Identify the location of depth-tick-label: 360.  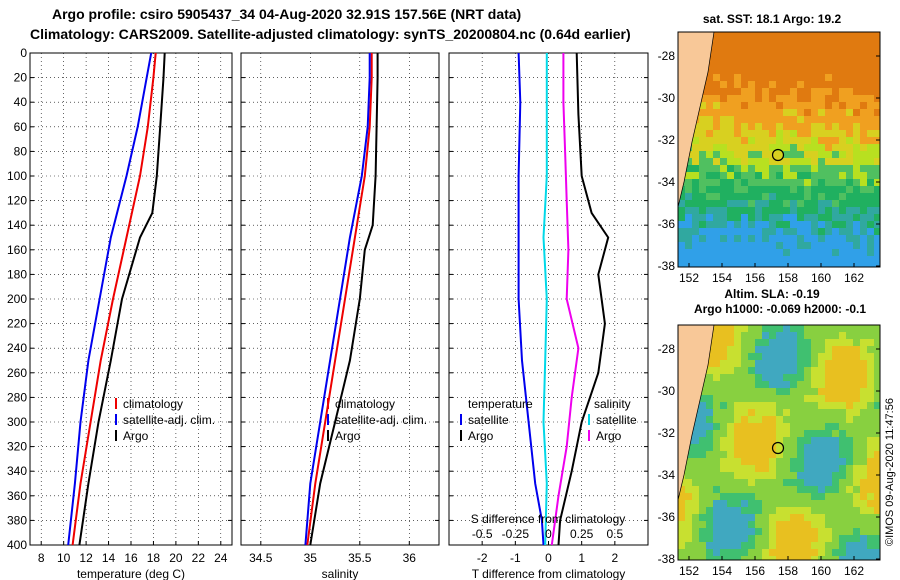
(17, 496).